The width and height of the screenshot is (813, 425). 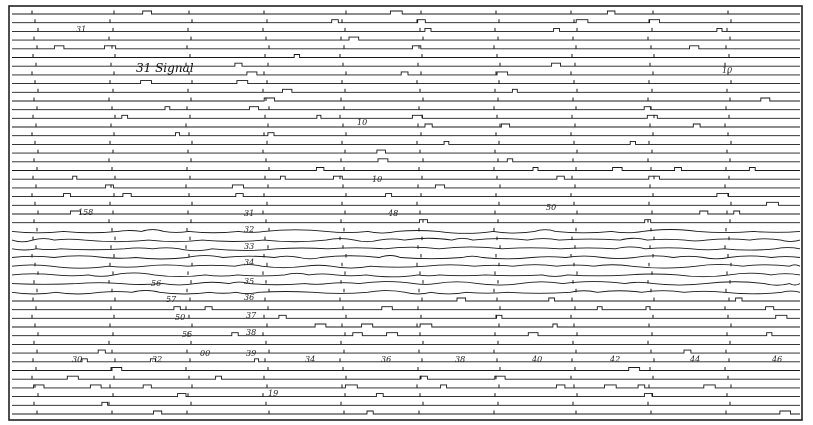 What do you see at coordinates (249, 281) in the screenshot?
I see `record-label: 35` at bounding box center [249, 281].